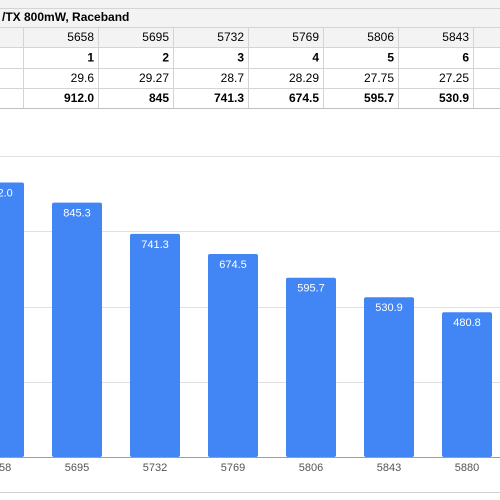 The width and height of the screenshot is (500, 500). What do you see at coordinates (155, 245) in the screenshot?
I see `bar-value-label: 741.3` at bounding box center [155, 245].